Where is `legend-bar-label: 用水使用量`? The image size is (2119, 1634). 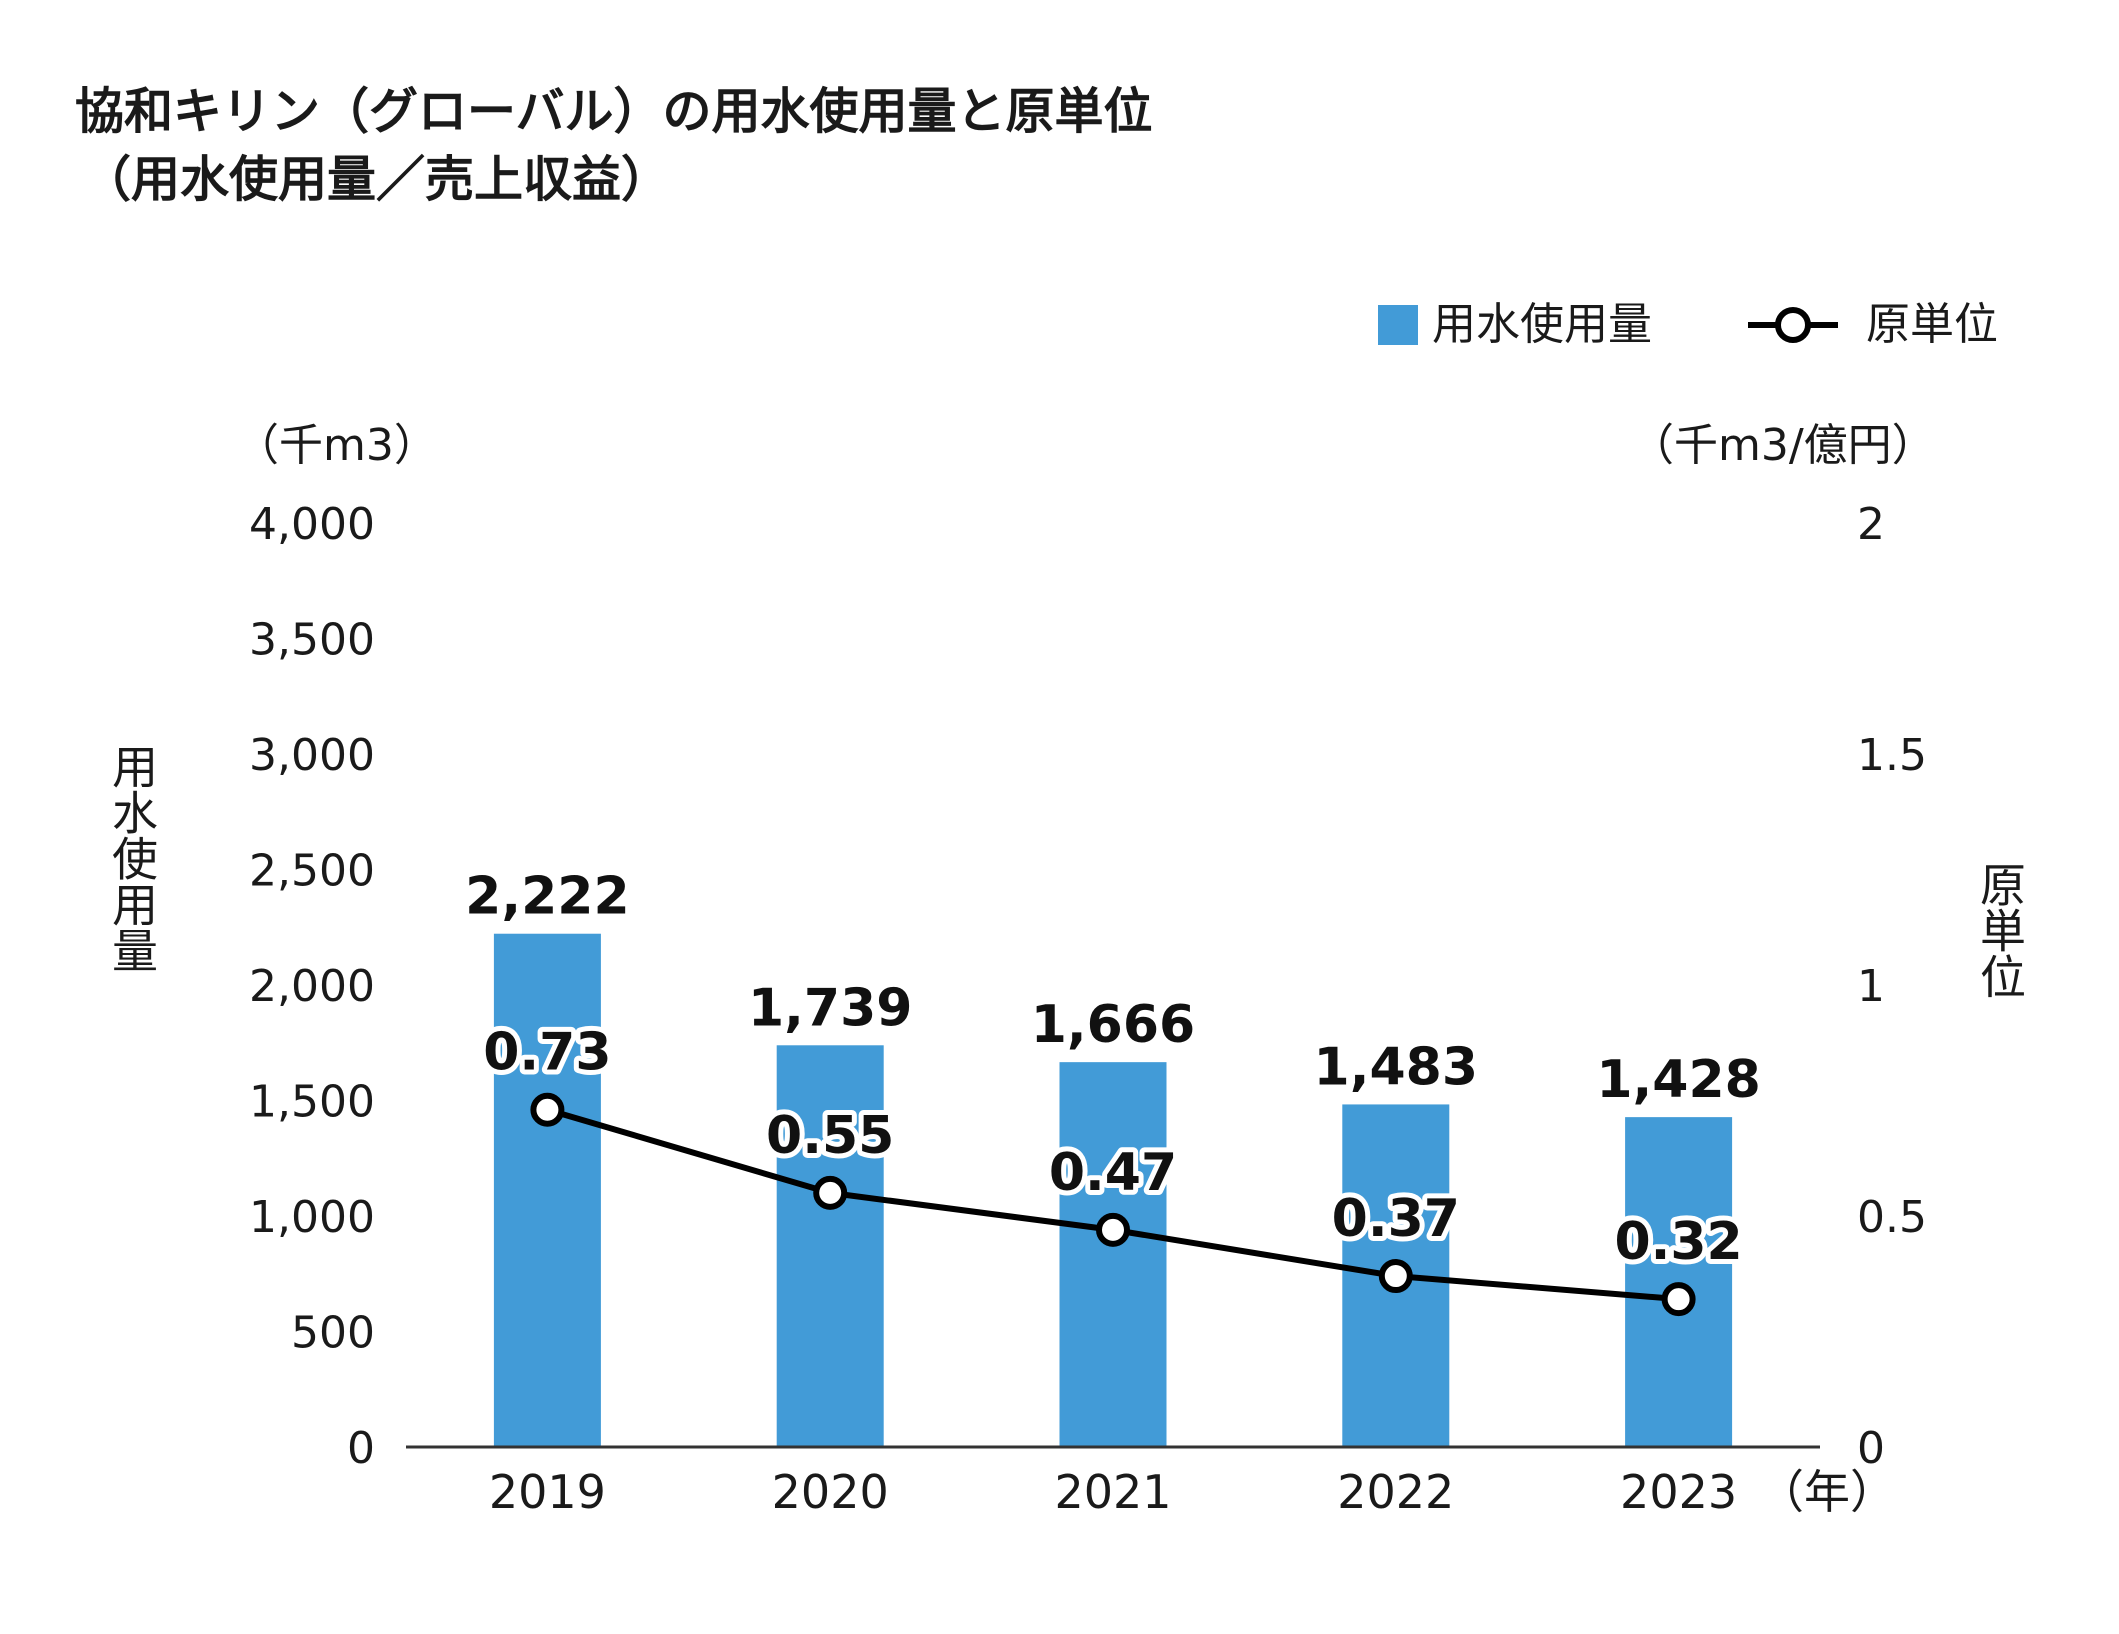 legend-bar-label: 用水使用量 is located at coordinates (1542, 324).